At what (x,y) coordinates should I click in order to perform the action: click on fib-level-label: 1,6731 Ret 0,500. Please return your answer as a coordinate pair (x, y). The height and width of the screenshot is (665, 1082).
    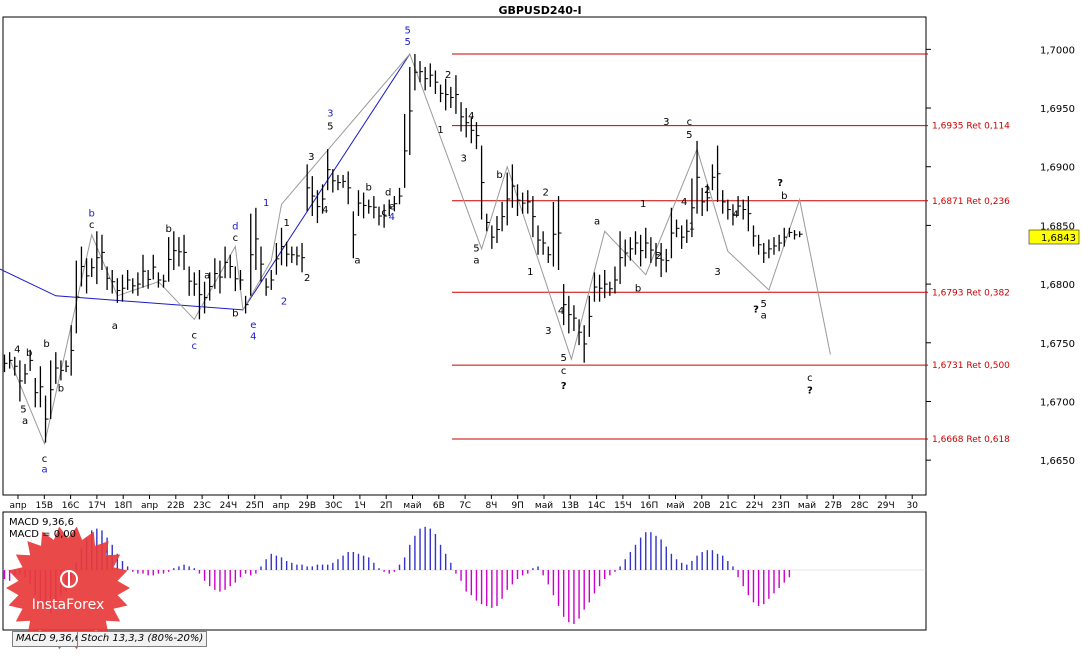
    Looking at the image, I should click on (971, 366).